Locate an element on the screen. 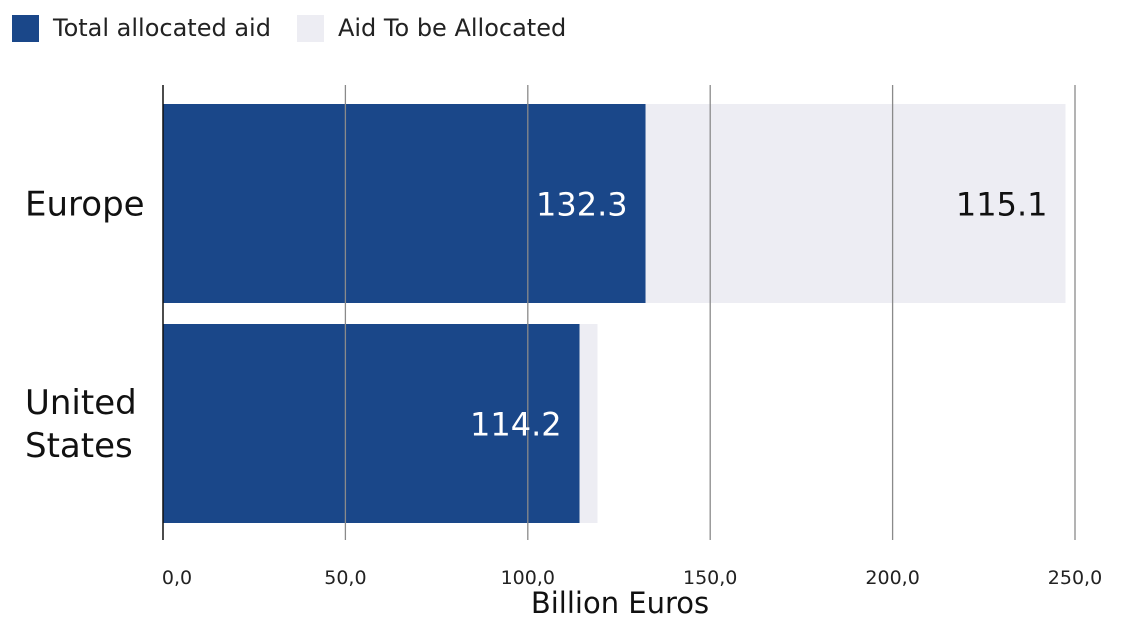 The image size is (1127, 643). legend-label-allocated: Total allocated aid is located at coordinates (162, 28).